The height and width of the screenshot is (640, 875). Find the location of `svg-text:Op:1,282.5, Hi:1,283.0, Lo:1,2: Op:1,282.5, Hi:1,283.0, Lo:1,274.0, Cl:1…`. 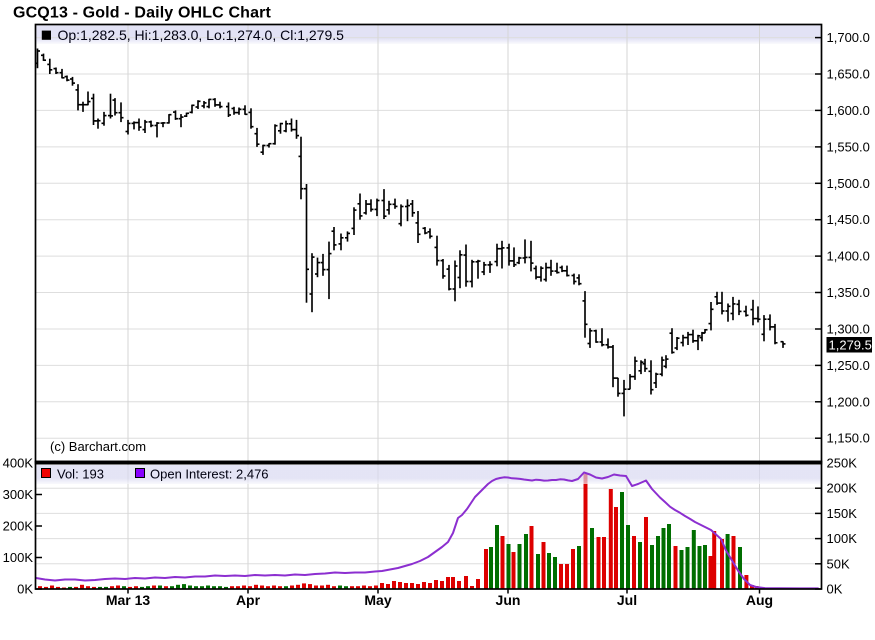

svg-text:Op:1,282.5, Hi:1,283.0, Lo:1,2: Op:1,282.5, Hi:1,283.0, Lo:1,274.0, Cl:1… is located at coordinates (201, 35).